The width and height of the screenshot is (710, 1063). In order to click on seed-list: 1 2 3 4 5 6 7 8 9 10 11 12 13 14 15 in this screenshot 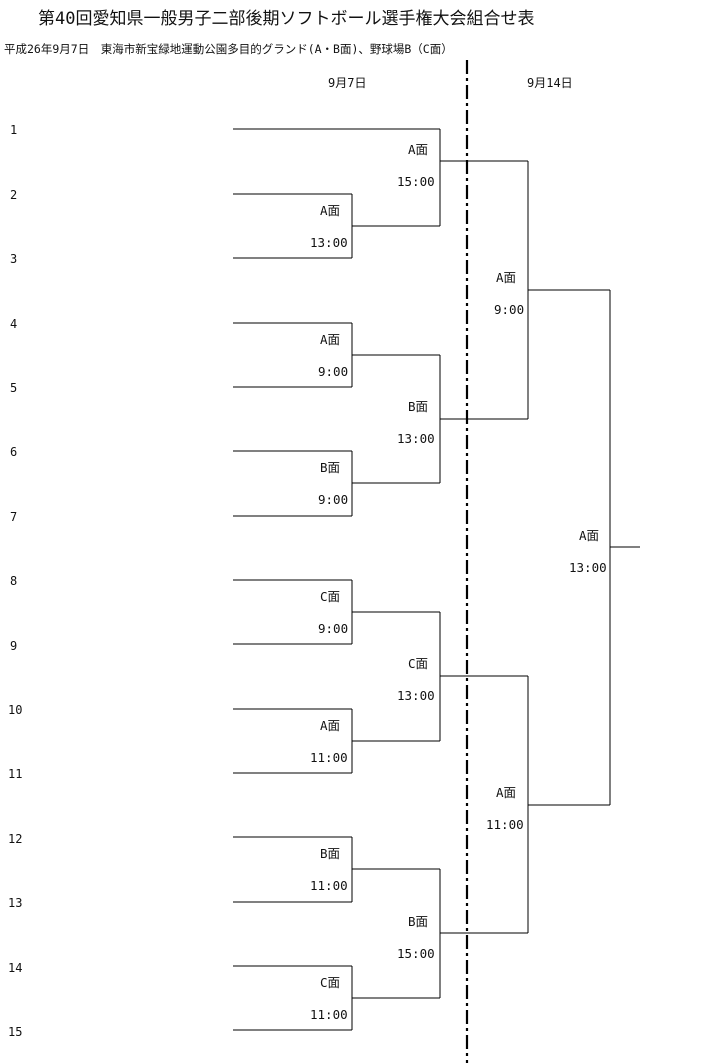, I will do `click(15, 581)`.